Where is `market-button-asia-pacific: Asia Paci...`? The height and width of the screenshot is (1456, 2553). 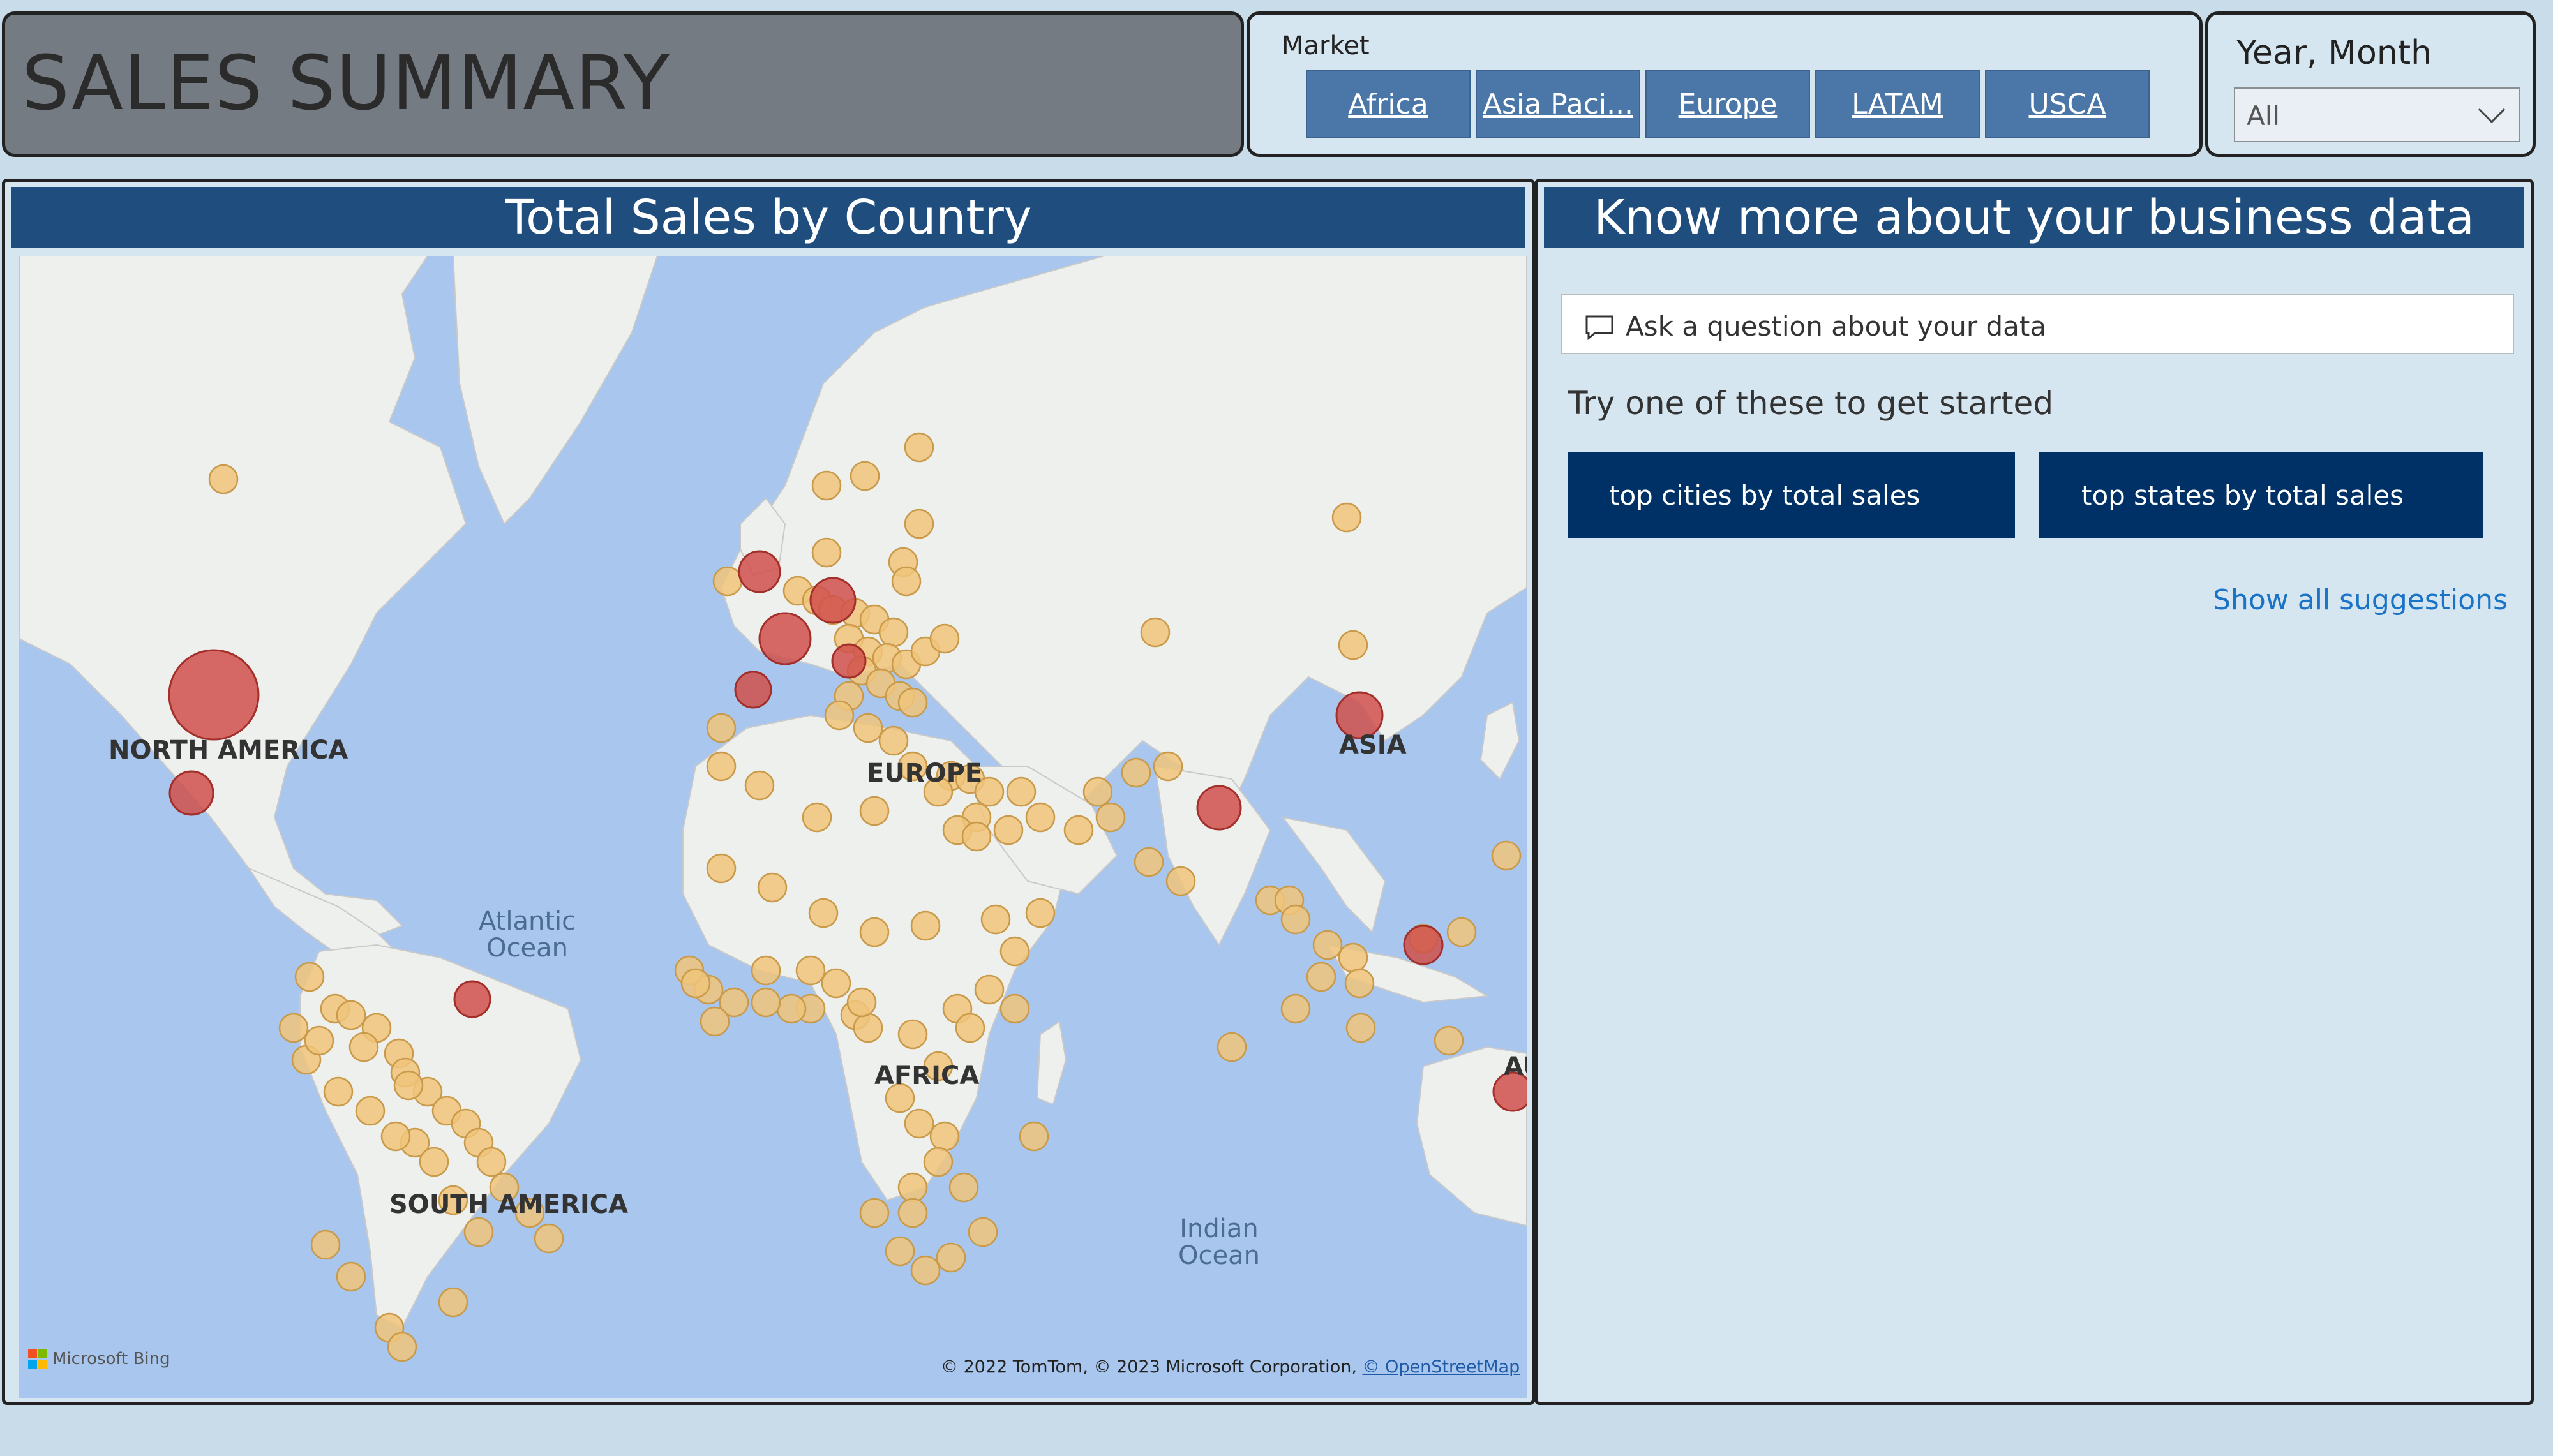 market-button-asia-pacific: Asia Paci... is located at coordinates (1558, 104).